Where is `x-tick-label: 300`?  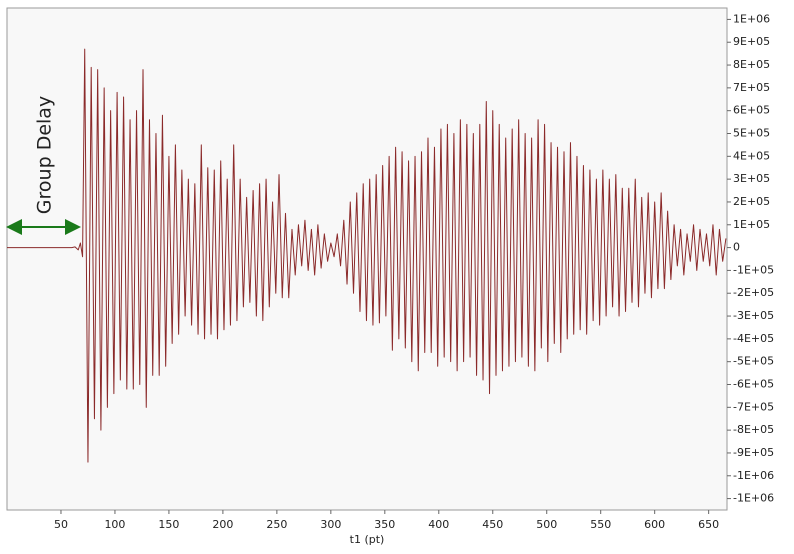
x-tick-label: 300 is located at coordinates (330, 524).